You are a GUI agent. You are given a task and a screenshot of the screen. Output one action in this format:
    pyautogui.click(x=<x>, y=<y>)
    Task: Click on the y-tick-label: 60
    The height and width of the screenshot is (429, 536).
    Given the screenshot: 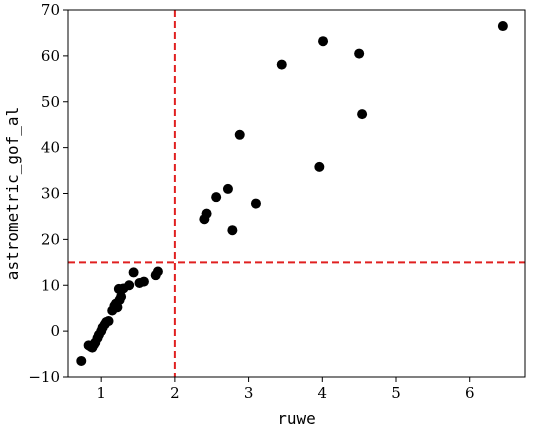 What is the action you would take?
    pyautogui.click(x=50, y=56)
    